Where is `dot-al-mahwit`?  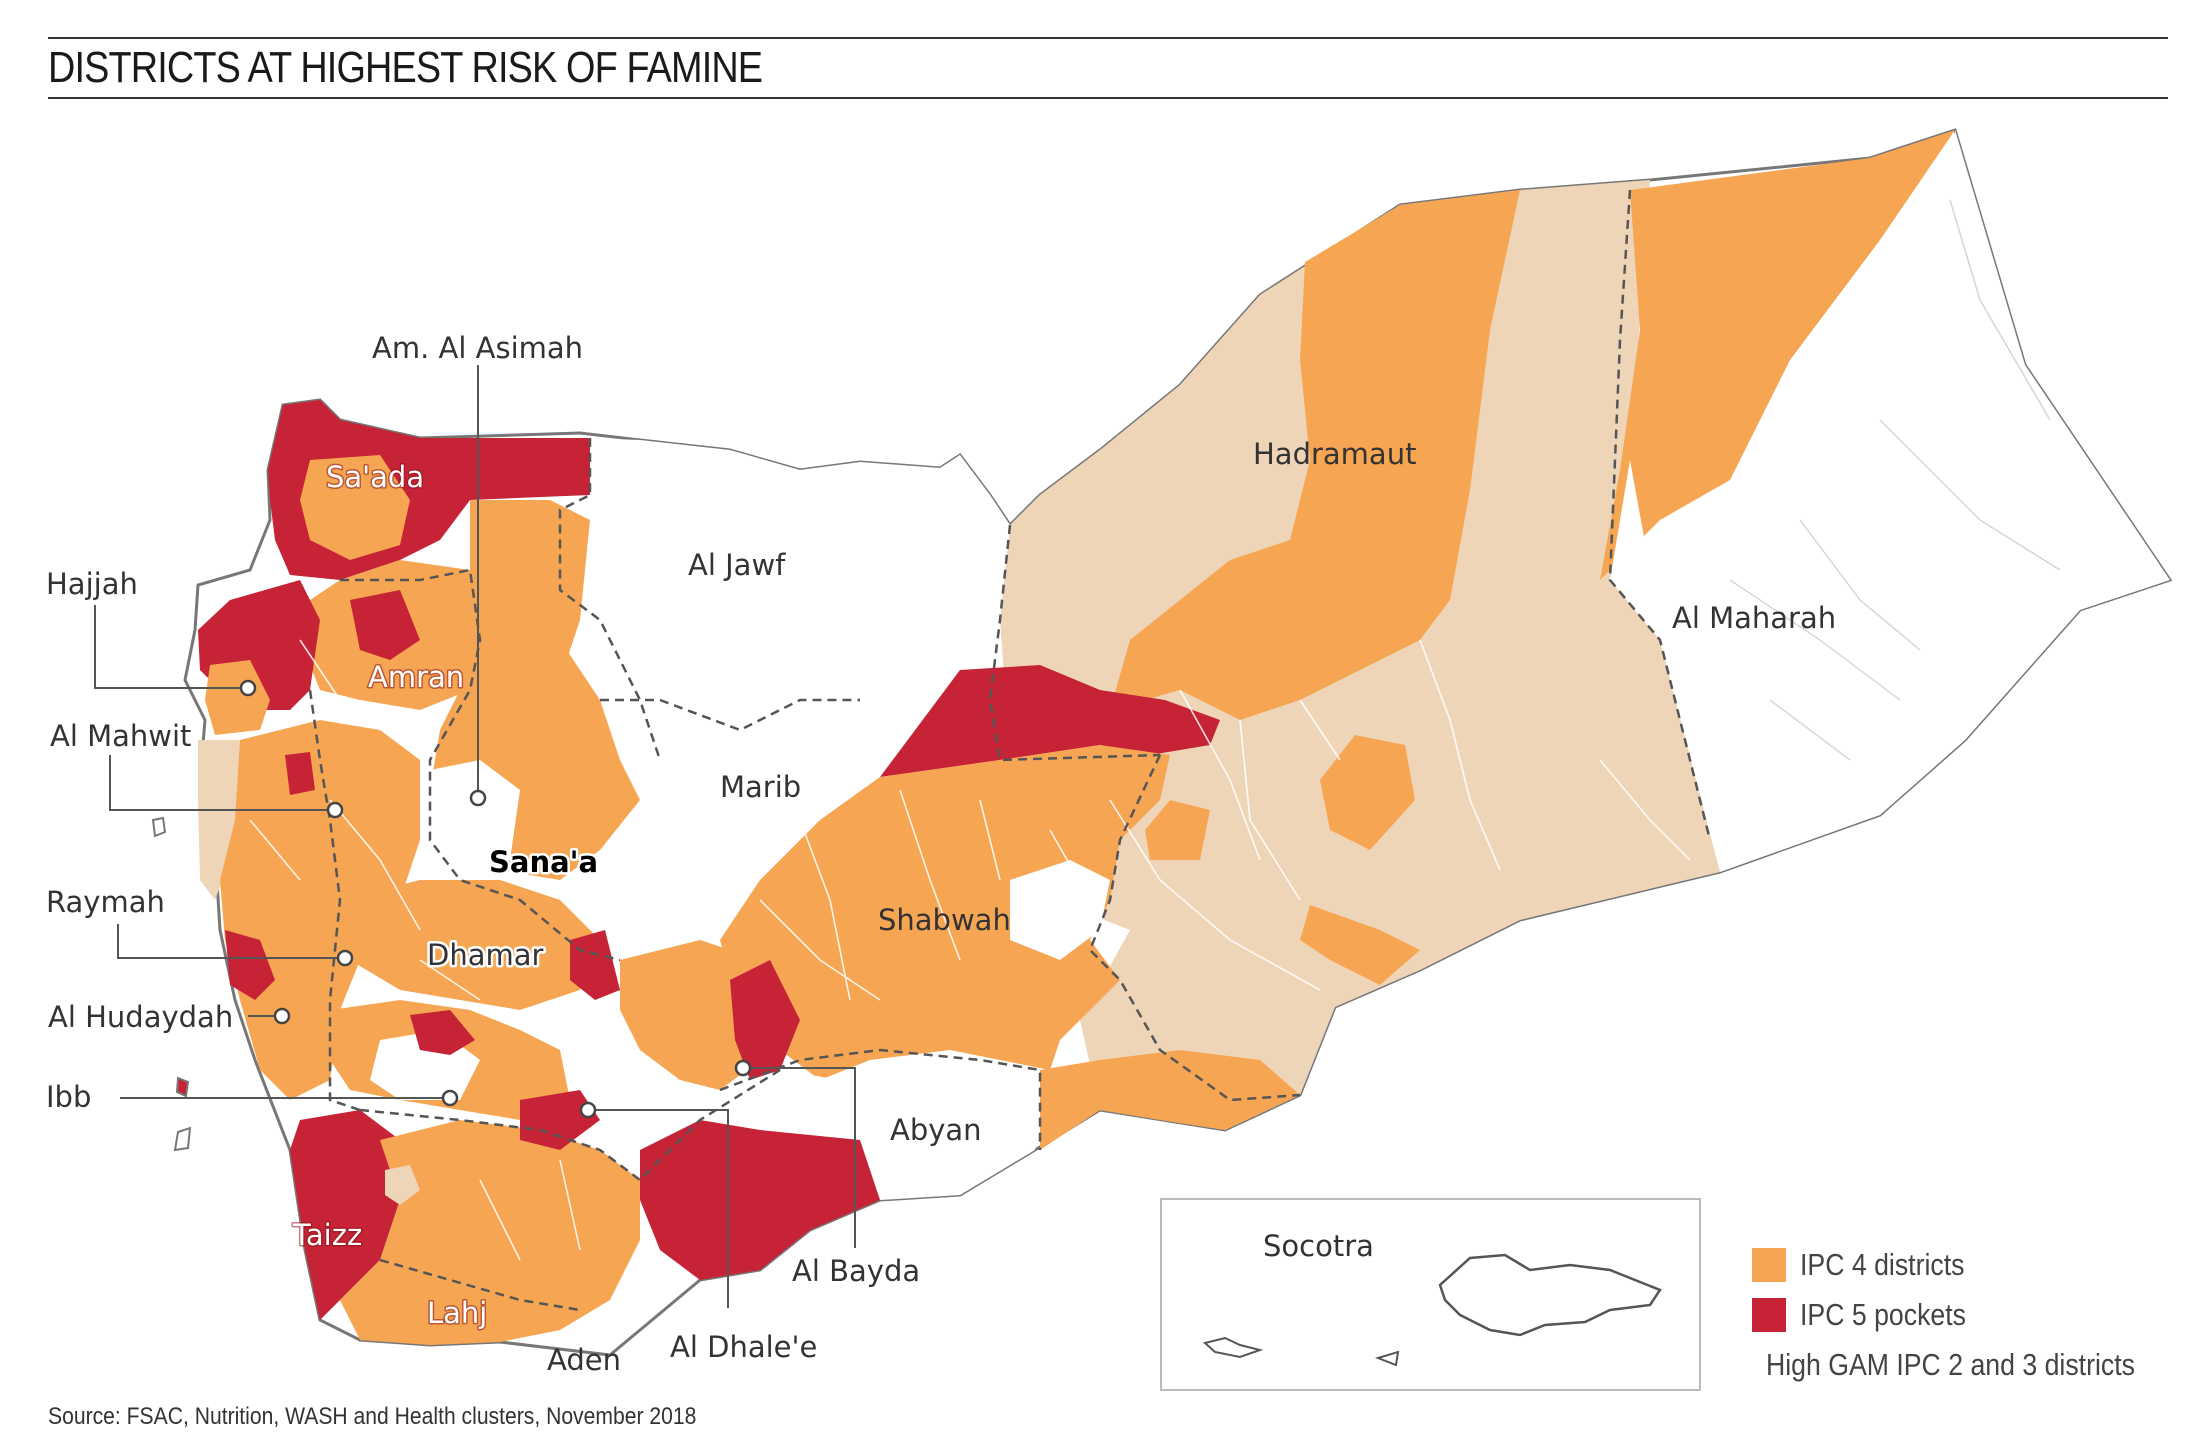
dot-al-mahwit is located at coordinates (335, 810).